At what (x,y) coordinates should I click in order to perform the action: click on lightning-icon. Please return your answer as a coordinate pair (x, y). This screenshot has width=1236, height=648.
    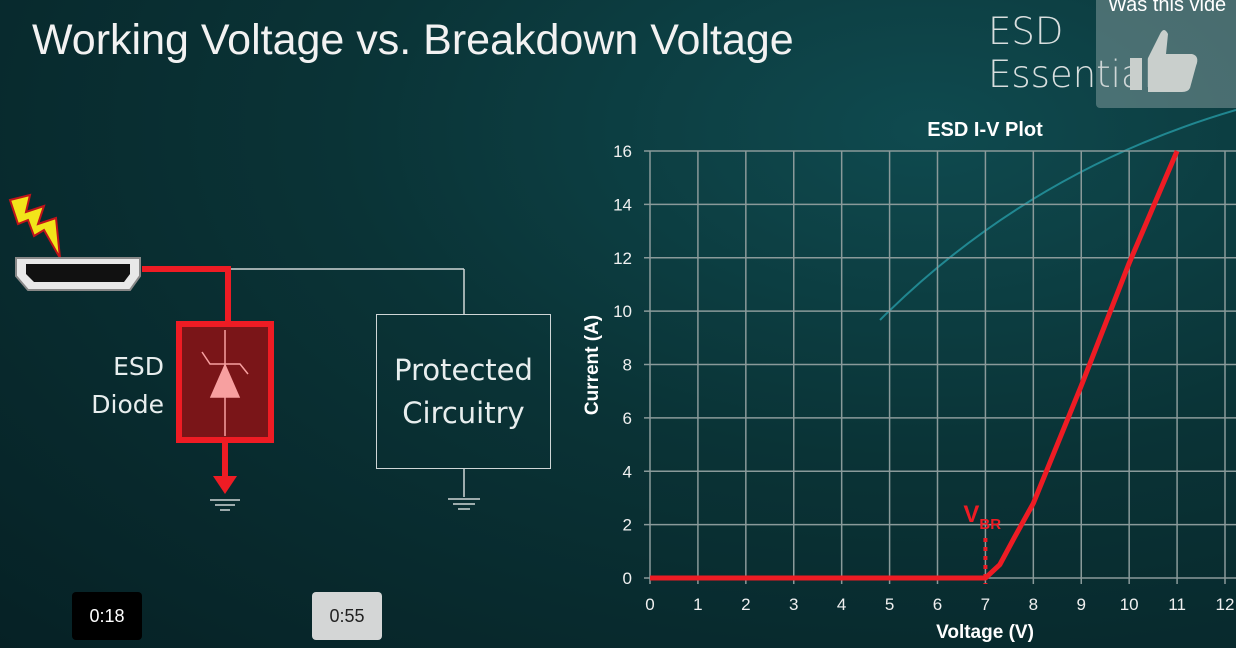
    Looking at the image, I should click on (34, 226).